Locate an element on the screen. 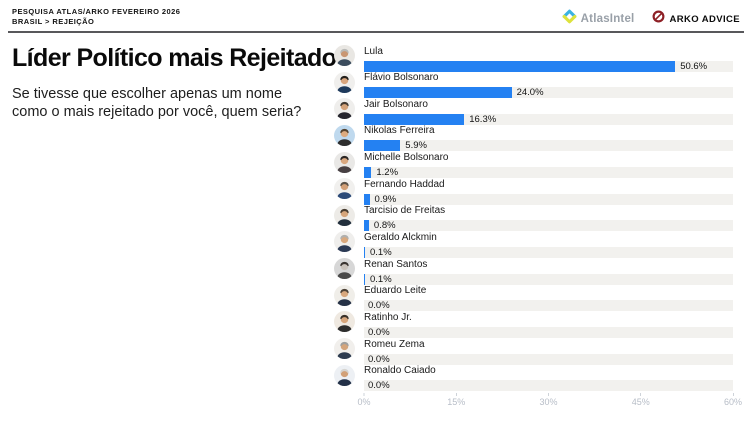  arko-advice-logo: ARKO ADVICE is located at coordinates (696, 19).